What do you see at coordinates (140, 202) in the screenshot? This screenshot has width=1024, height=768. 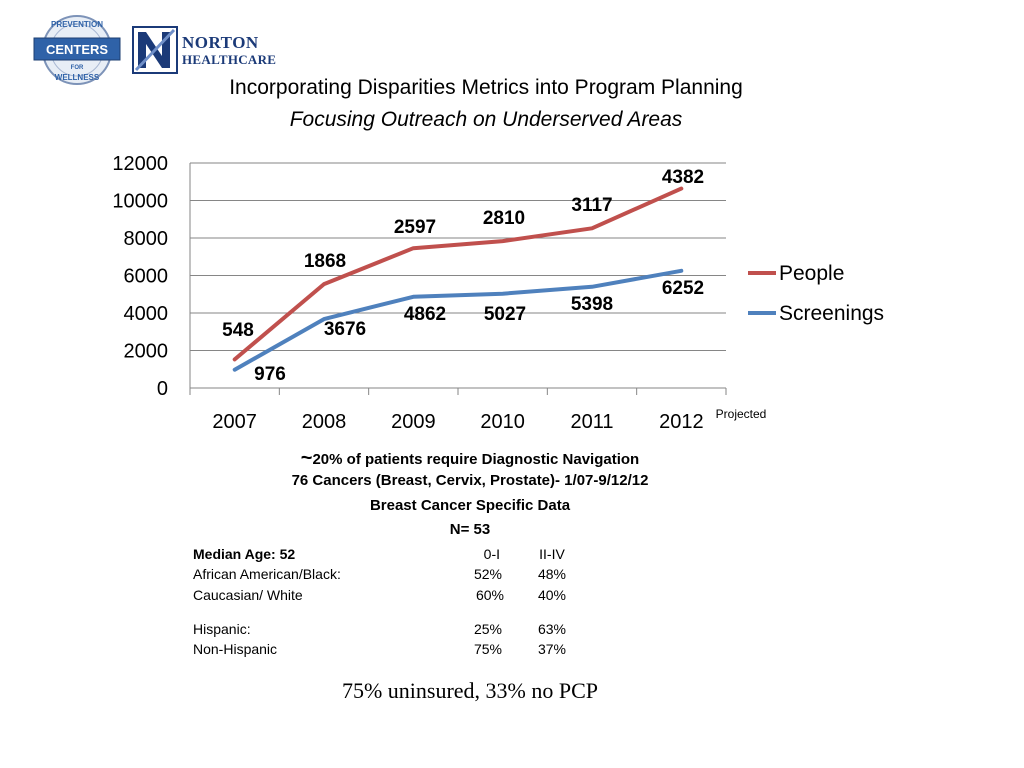 I see `y-tick-label: 10000` at bounding box center [140, 202].